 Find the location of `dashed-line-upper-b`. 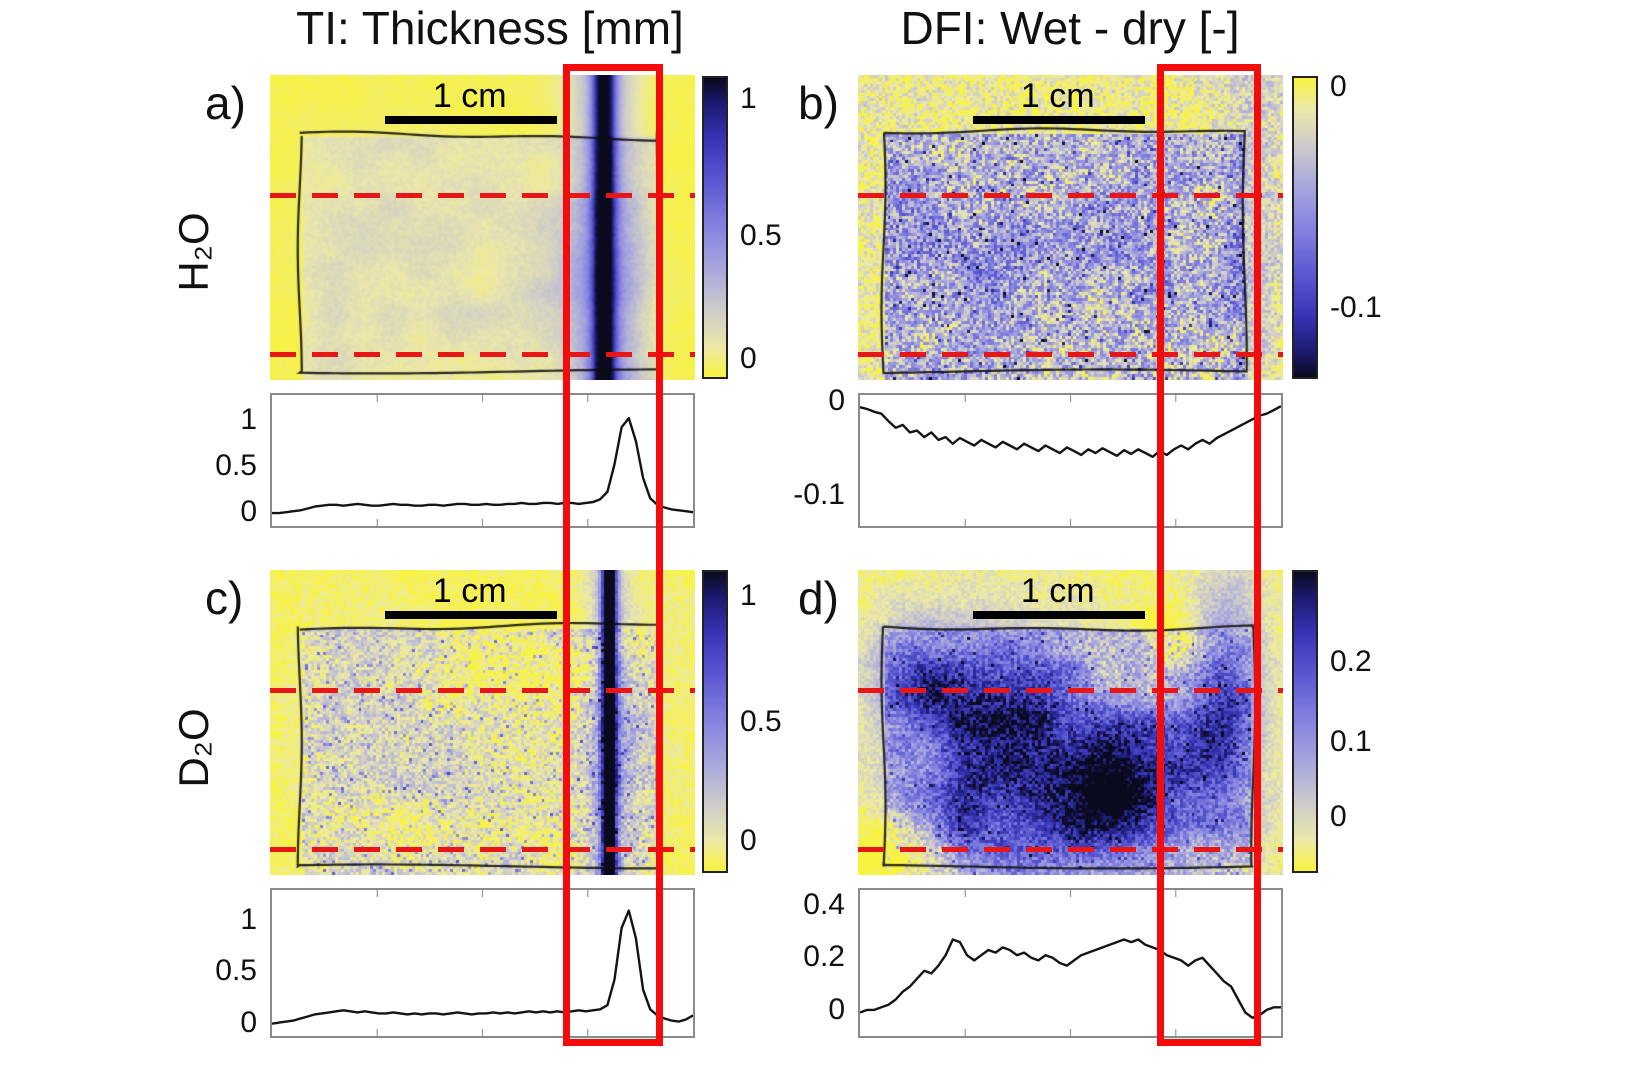

dashed-line-upper-b is located at coordinates (1070, 195).